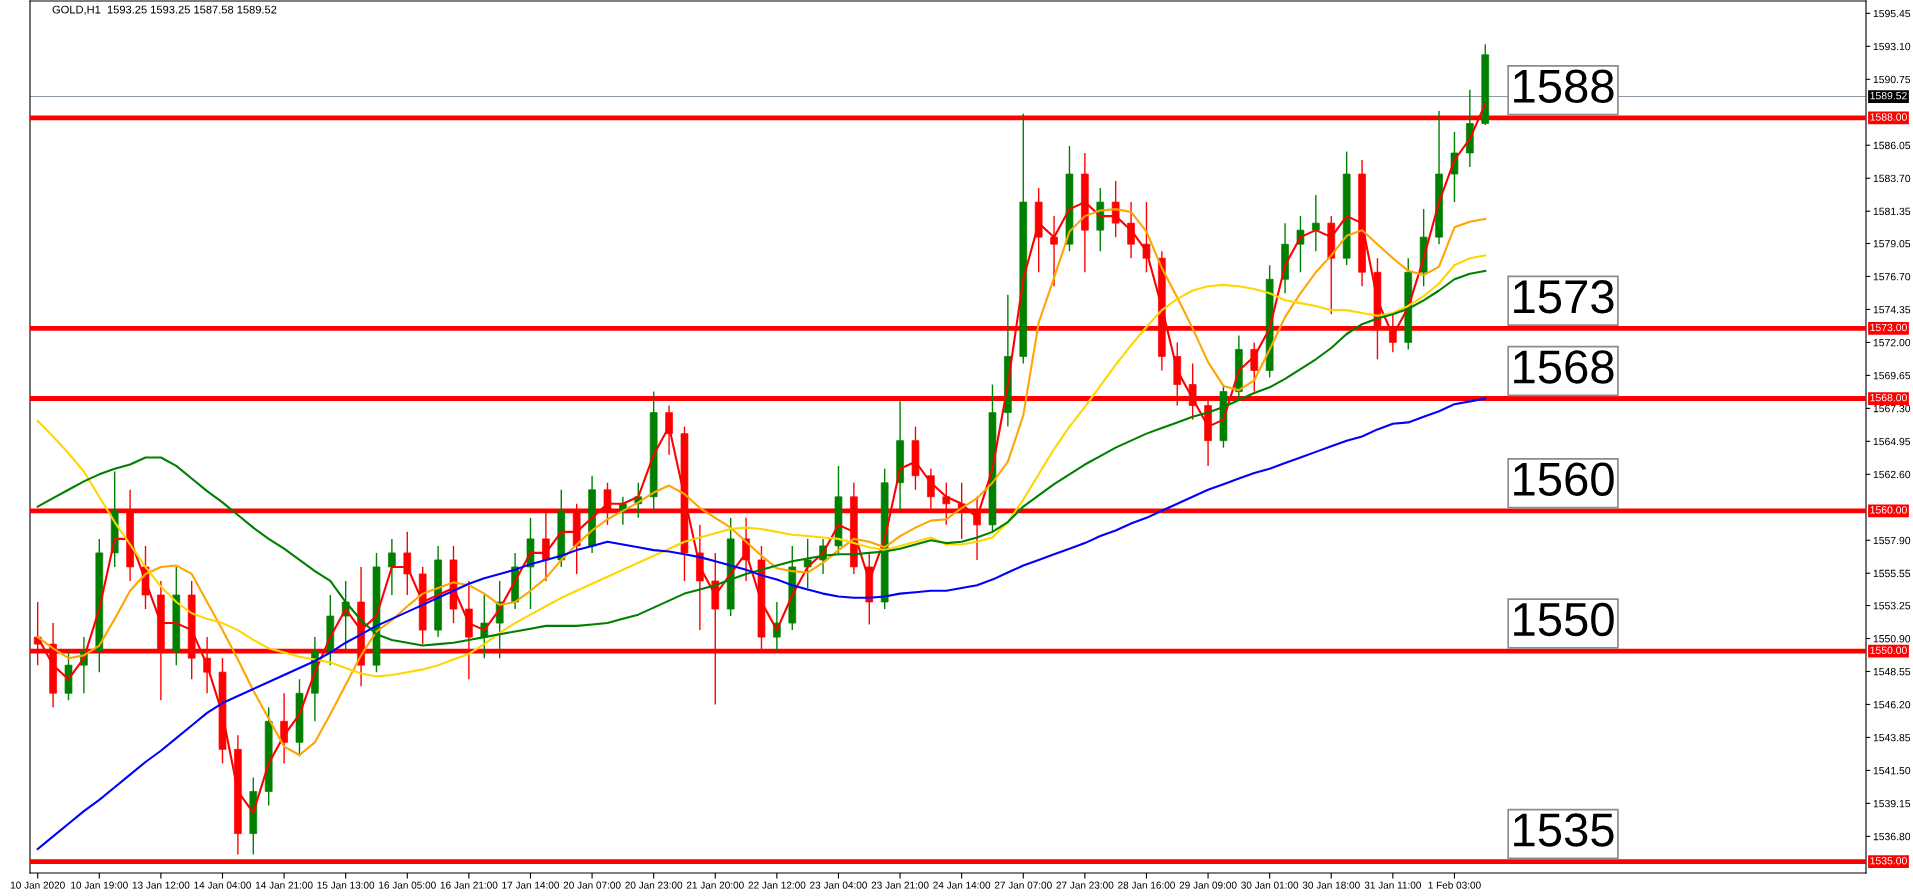  Describe the element at coordinates (1270, 885) in the screenshot. I see `x-tick-label: 30 Jan 01:00` at that location.